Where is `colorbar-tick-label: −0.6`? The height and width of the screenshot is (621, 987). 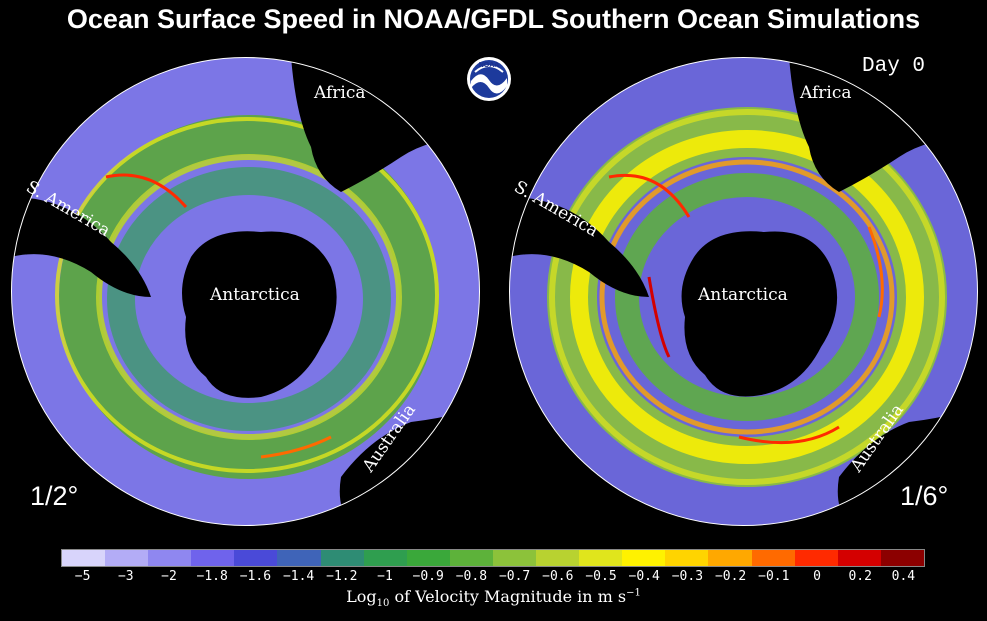
colorbar-tick-label: −0.6 is located at coordinates (558, 576).